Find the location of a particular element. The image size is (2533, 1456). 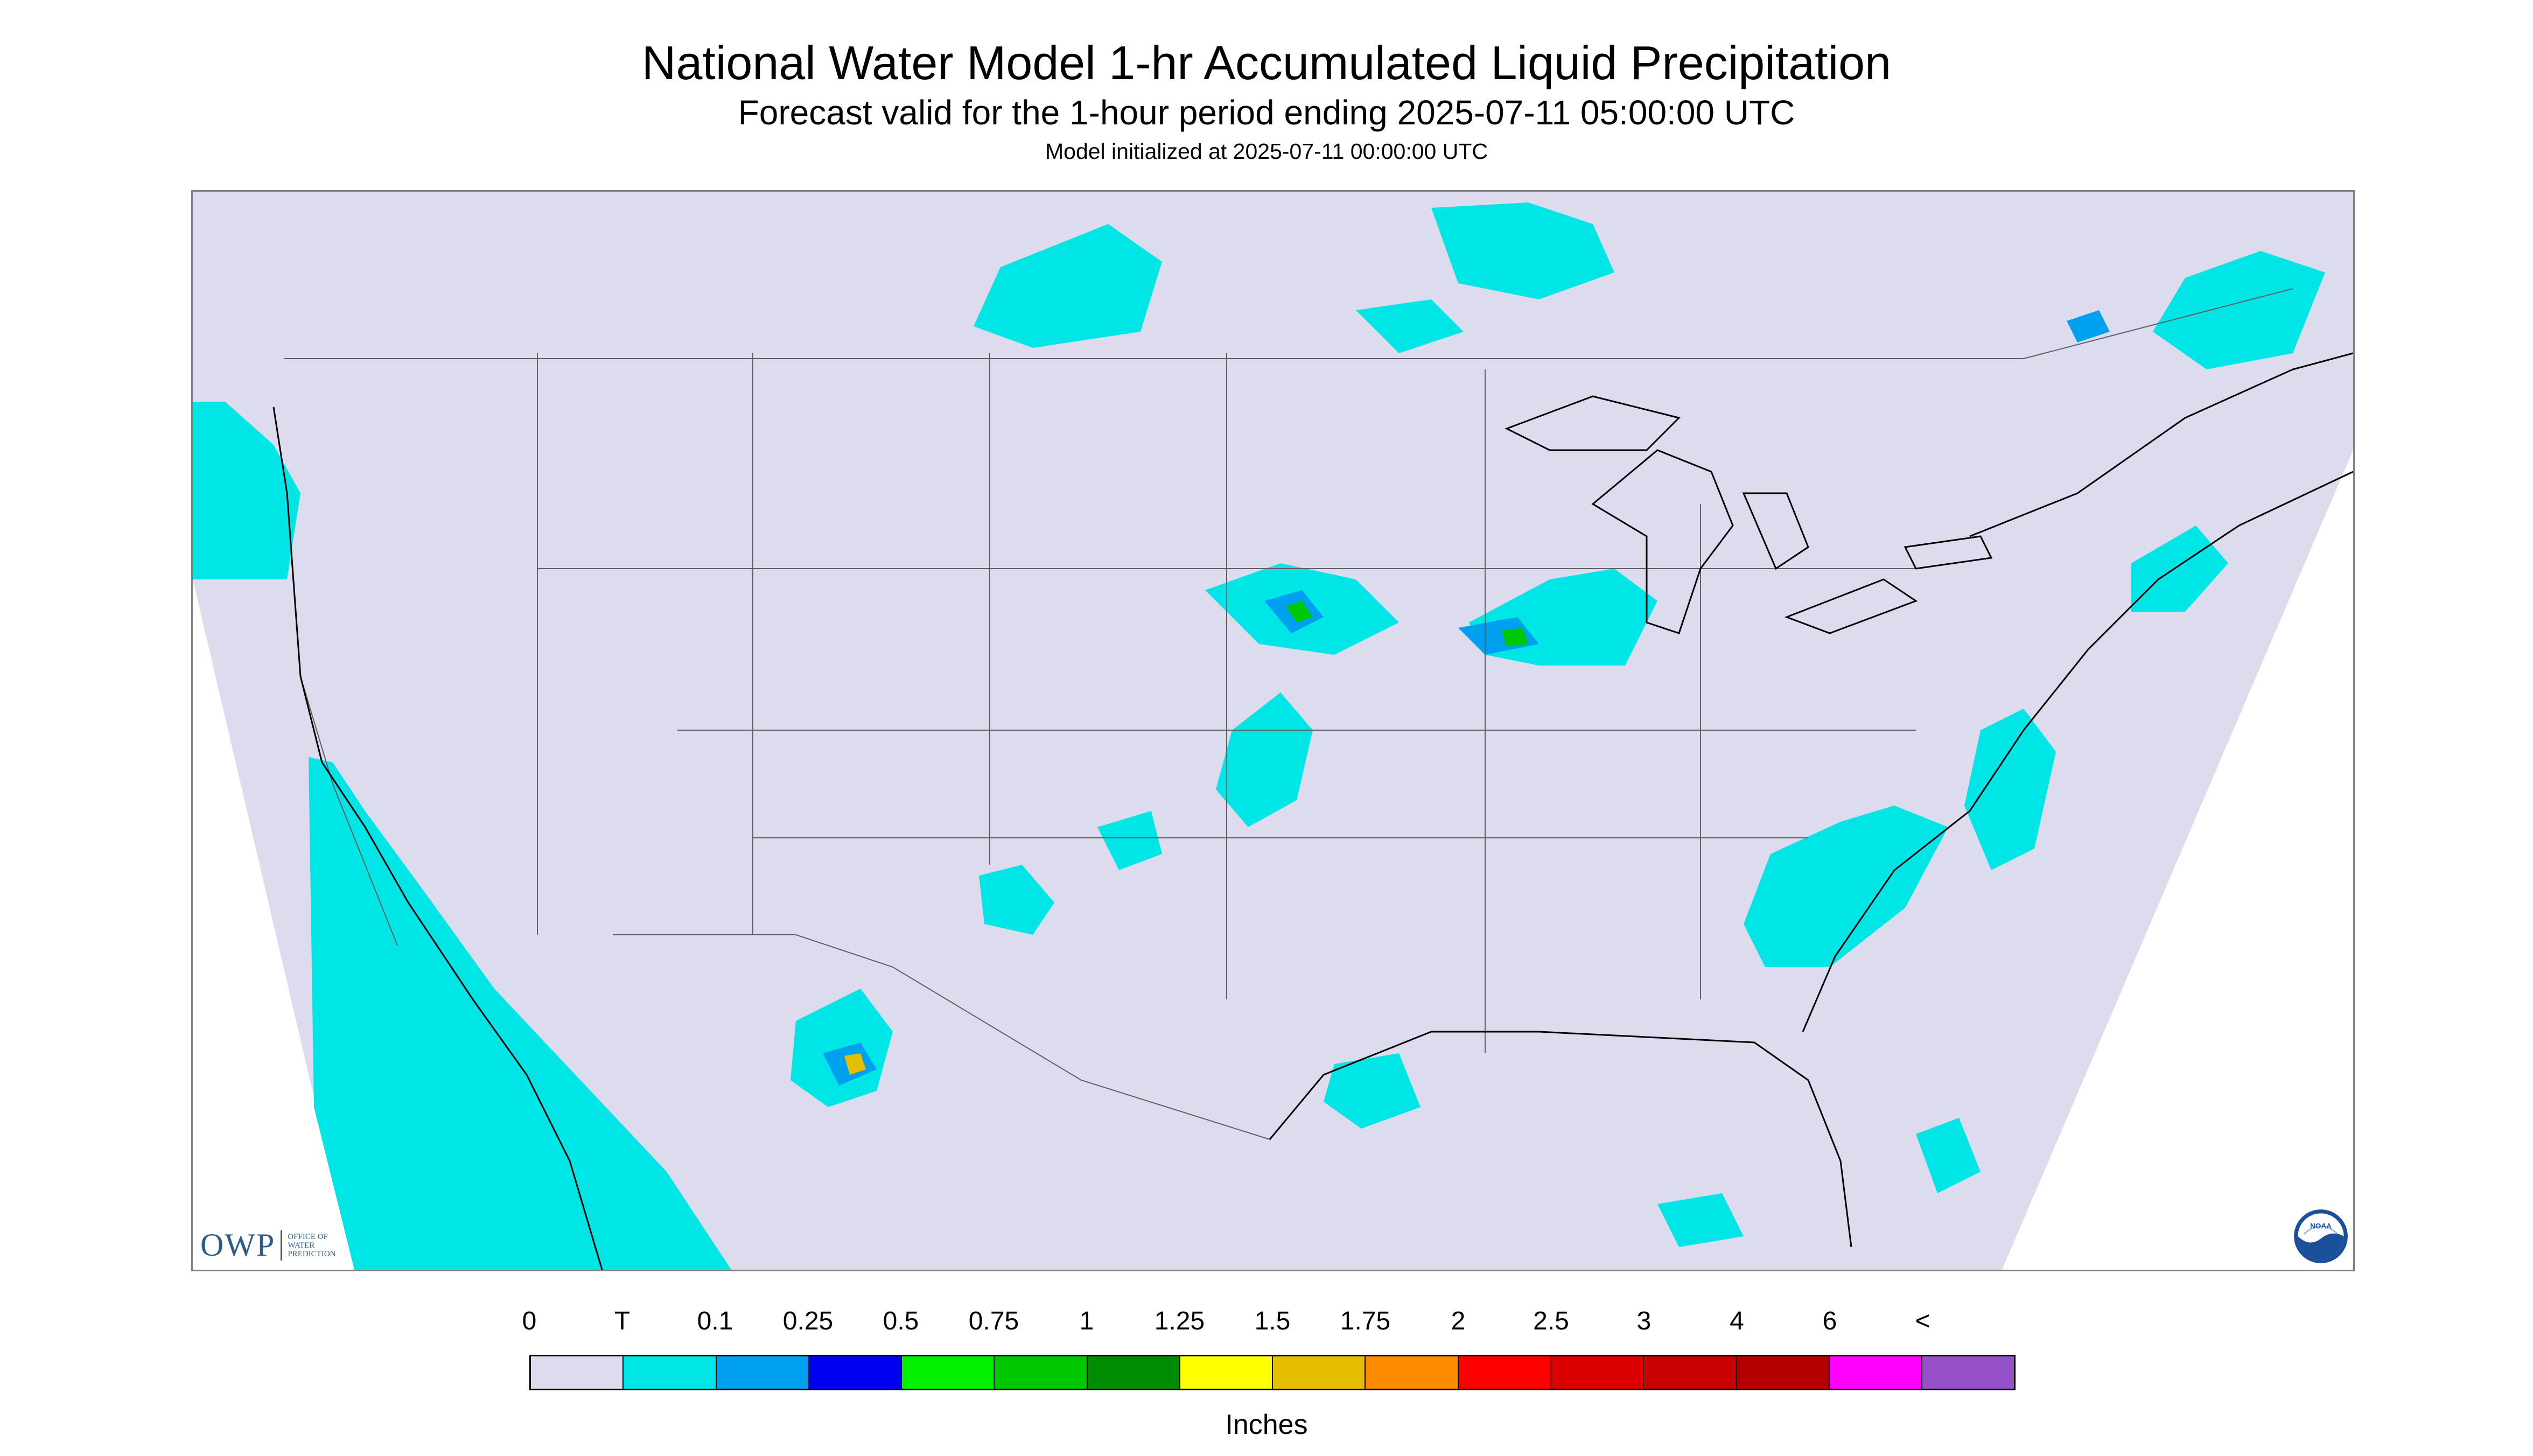

precip-manitoba is located at coordinates (1522, 250).